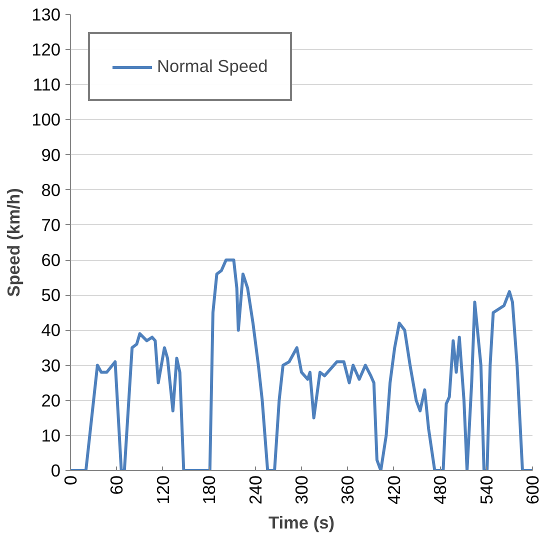 Image resolution: width=544 pixels, height=535 pixels. What do you see at coordinates (486, 489) in the screenshot?
I see `x-tick-label: 540` at bounding box center [486, 489].